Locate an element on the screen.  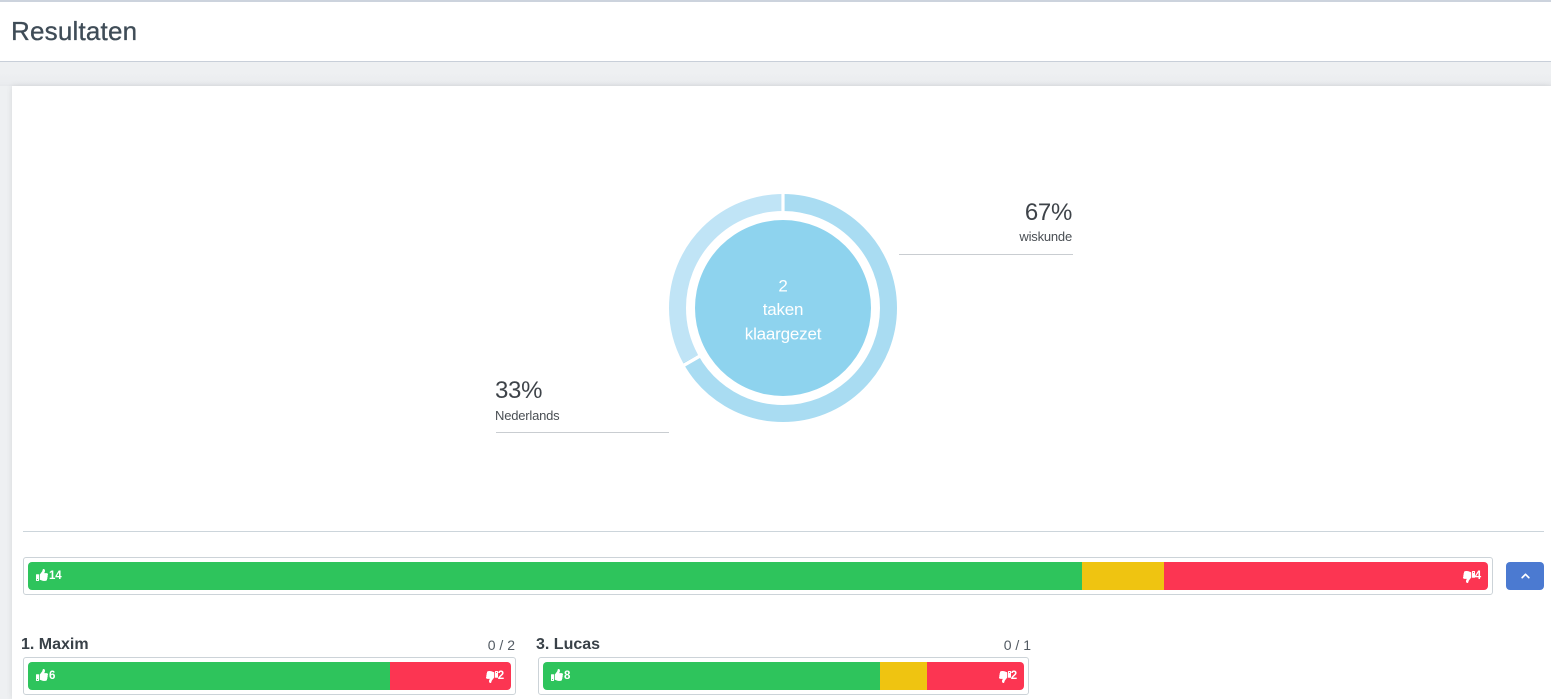
svg-text: klaargezet is located at coordinates (783, 334).